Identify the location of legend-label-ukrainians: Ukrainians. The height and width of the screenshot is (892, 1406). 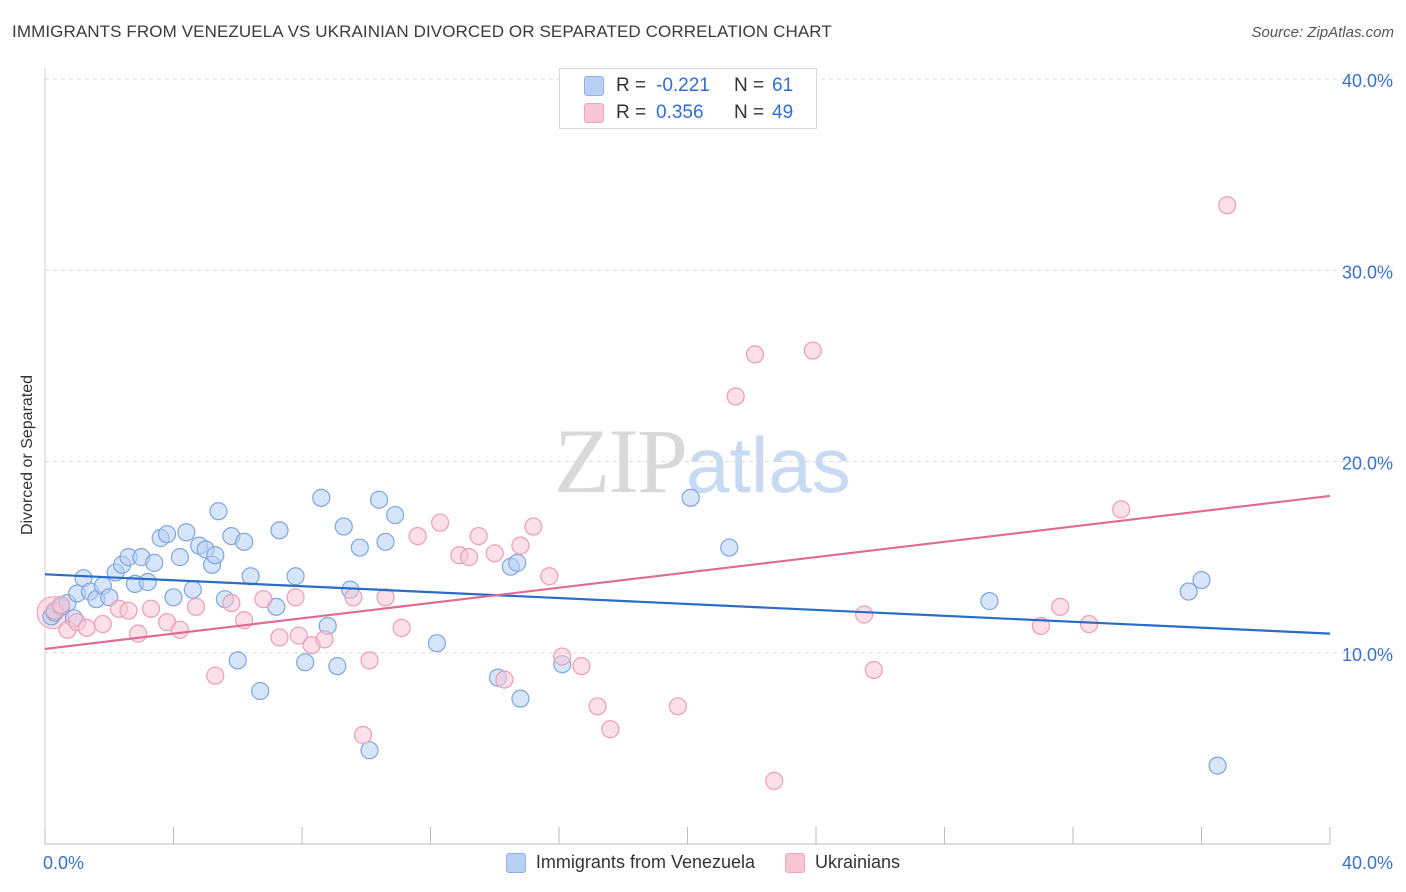
(858, 862).